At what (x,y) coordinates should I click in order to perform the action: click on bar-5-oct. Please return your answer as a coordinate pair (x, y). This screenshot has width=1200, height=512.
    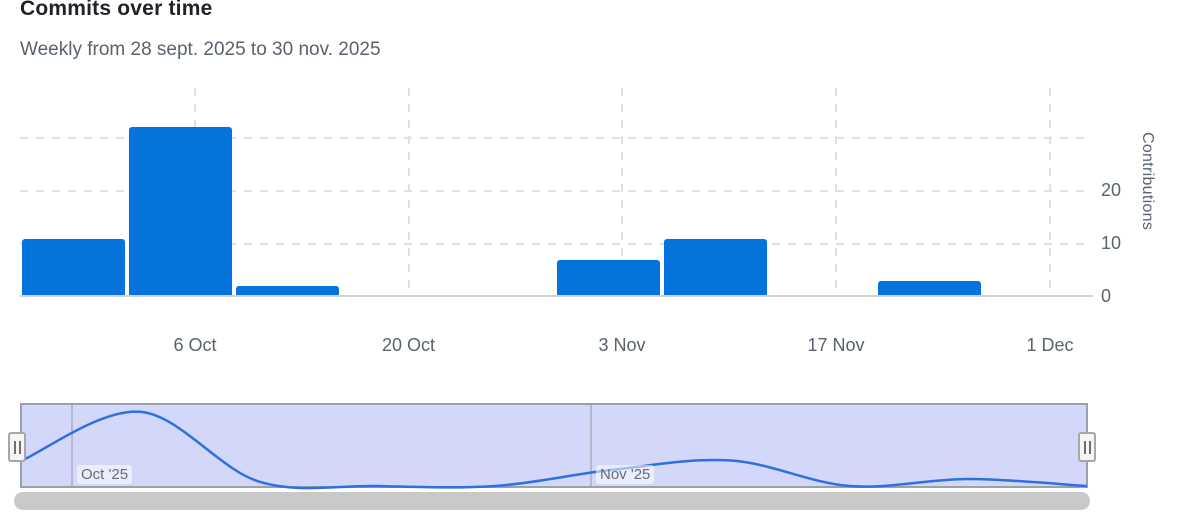
    Looking at the image, I should click on (180, 212).